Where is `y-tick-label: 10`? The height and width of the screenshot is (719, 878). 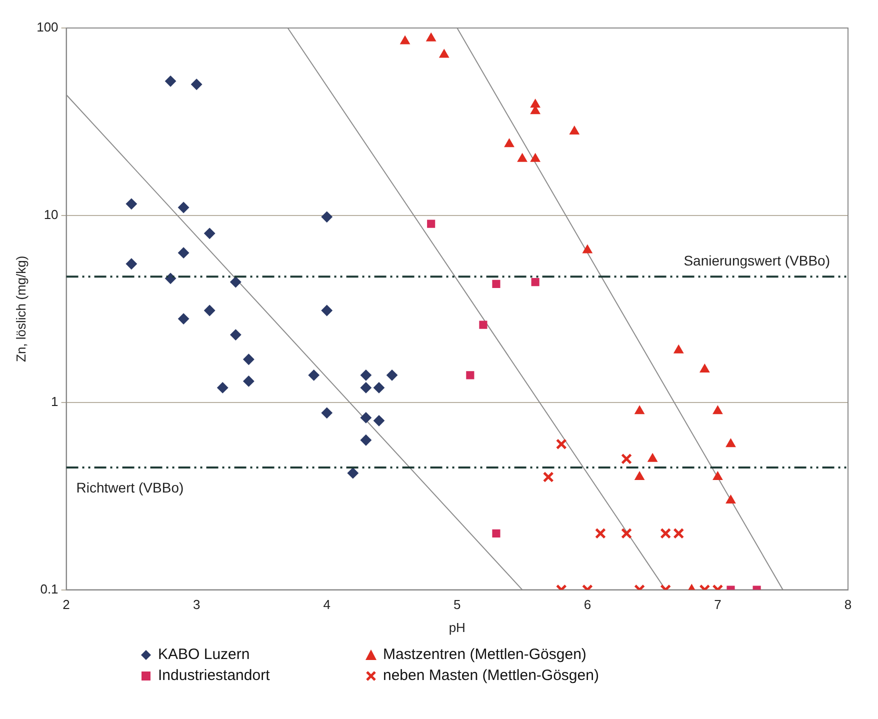 y-tick-label: 10 is located at coordinates (51, 214).